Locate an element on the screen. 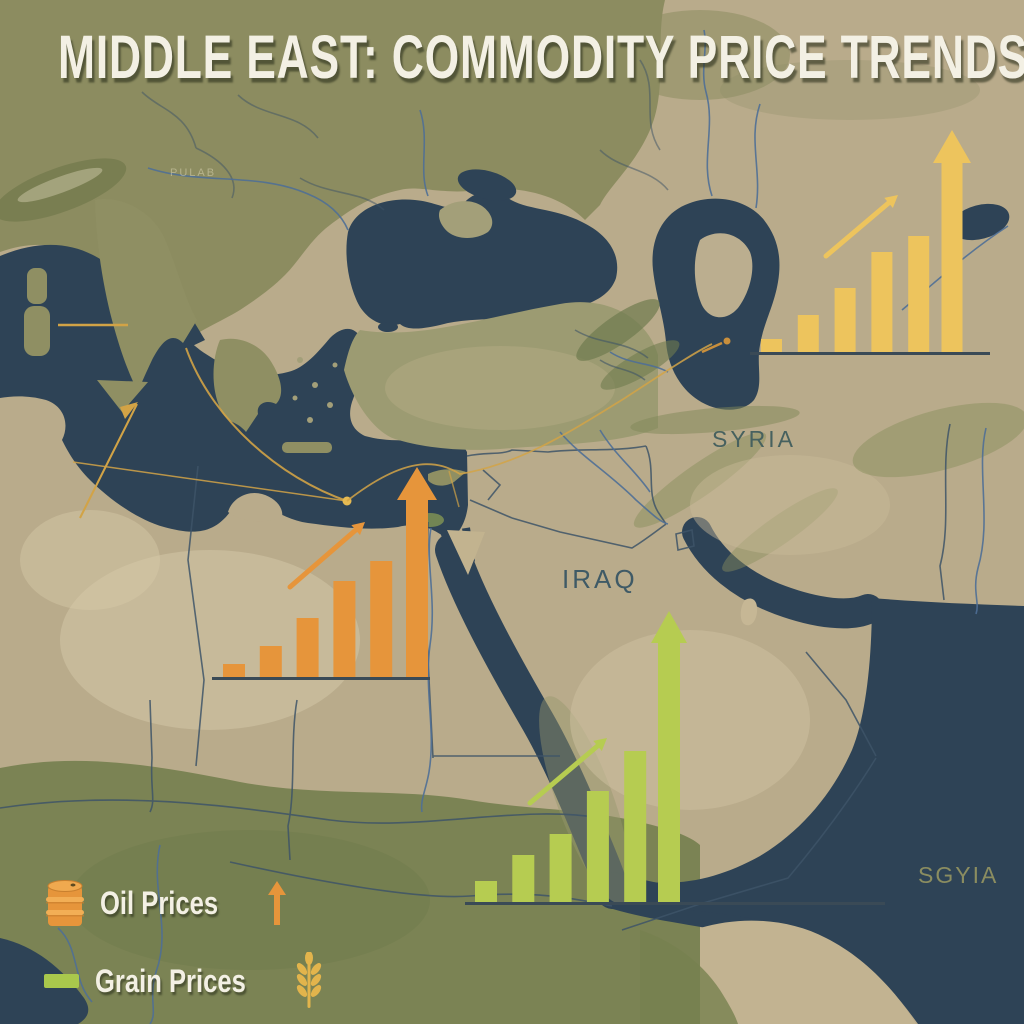 The width and height of the screenshot is (1024, 1024). zagros-mountains is located at coordinates (700, 480).